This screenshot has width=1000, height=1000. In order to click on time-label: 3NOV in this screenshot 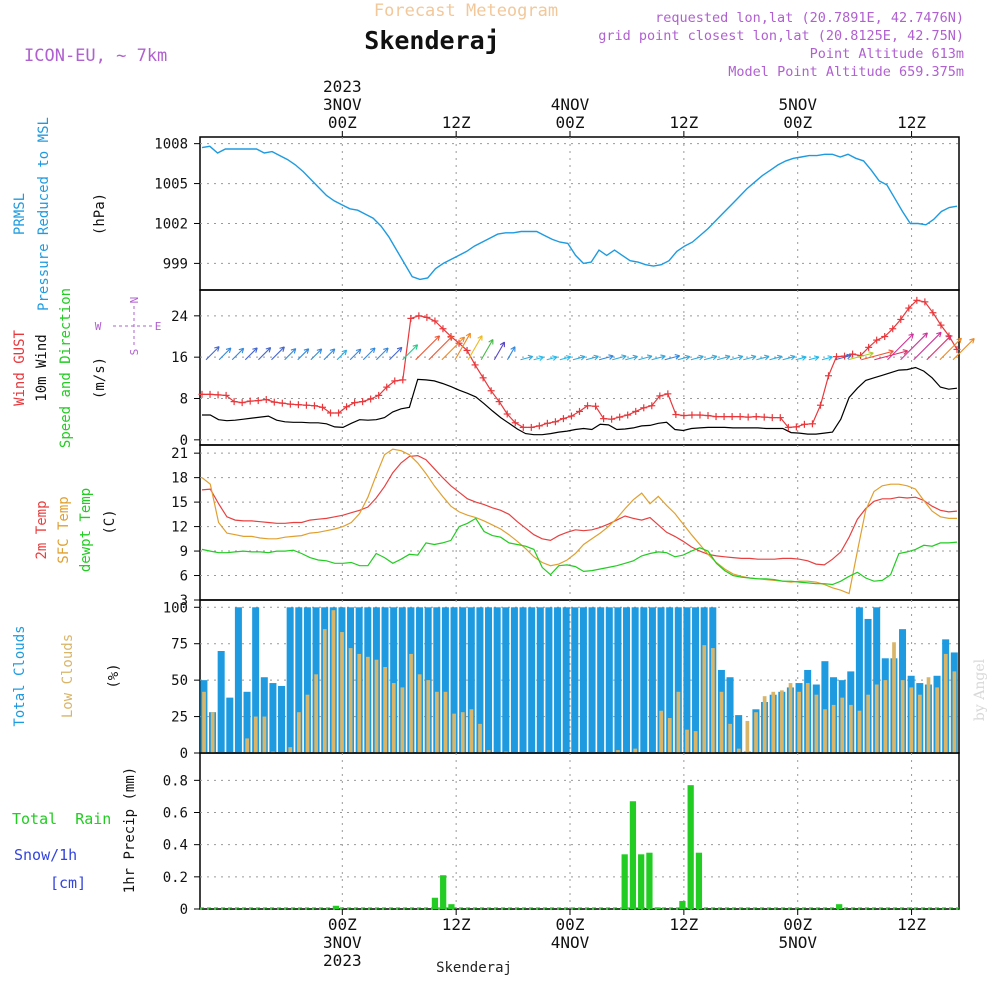, I will do `click(342, 104)`.